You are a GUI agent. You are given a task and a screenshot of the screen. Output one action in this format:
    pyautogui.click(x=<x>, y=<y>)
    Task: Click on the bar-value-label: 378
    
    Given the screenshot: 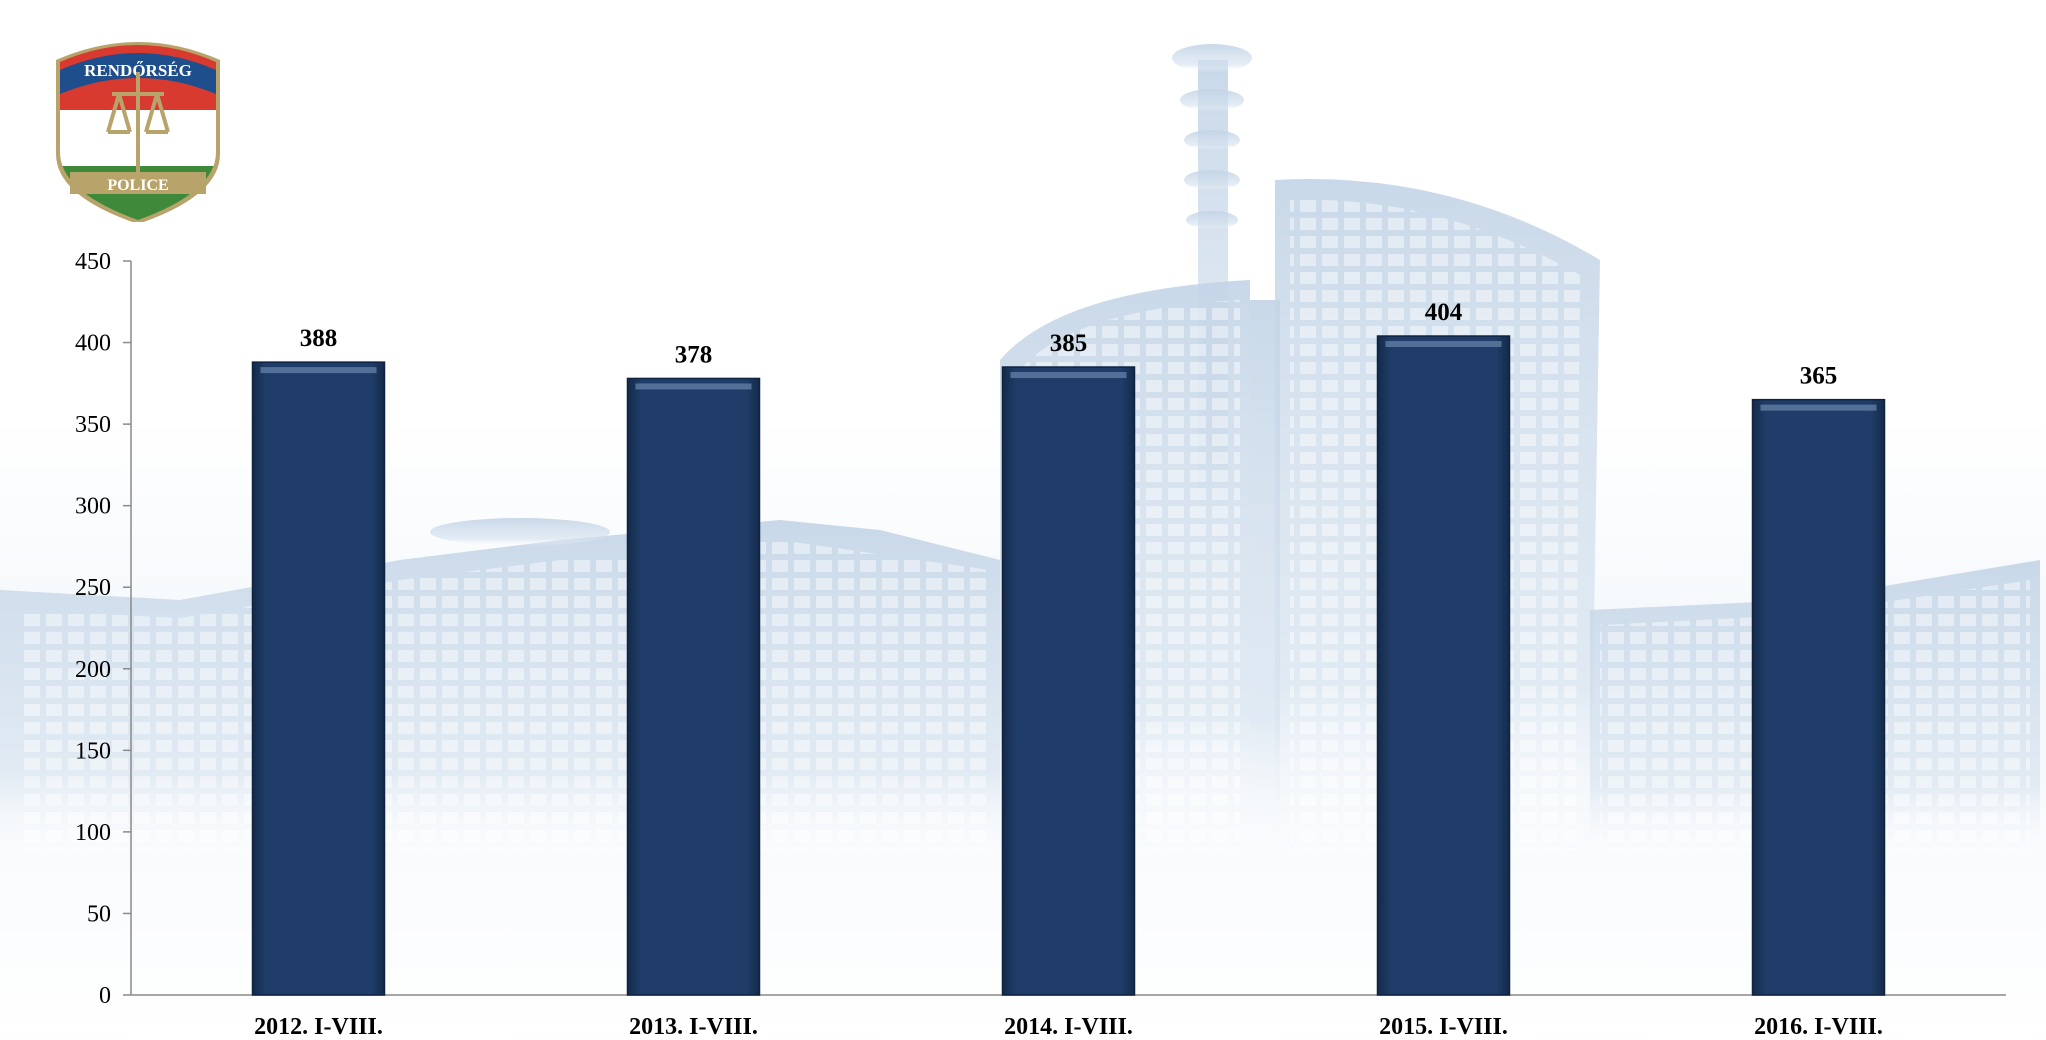 What is the action you would take?
    pyautogui.click(x=694, y=354)
    